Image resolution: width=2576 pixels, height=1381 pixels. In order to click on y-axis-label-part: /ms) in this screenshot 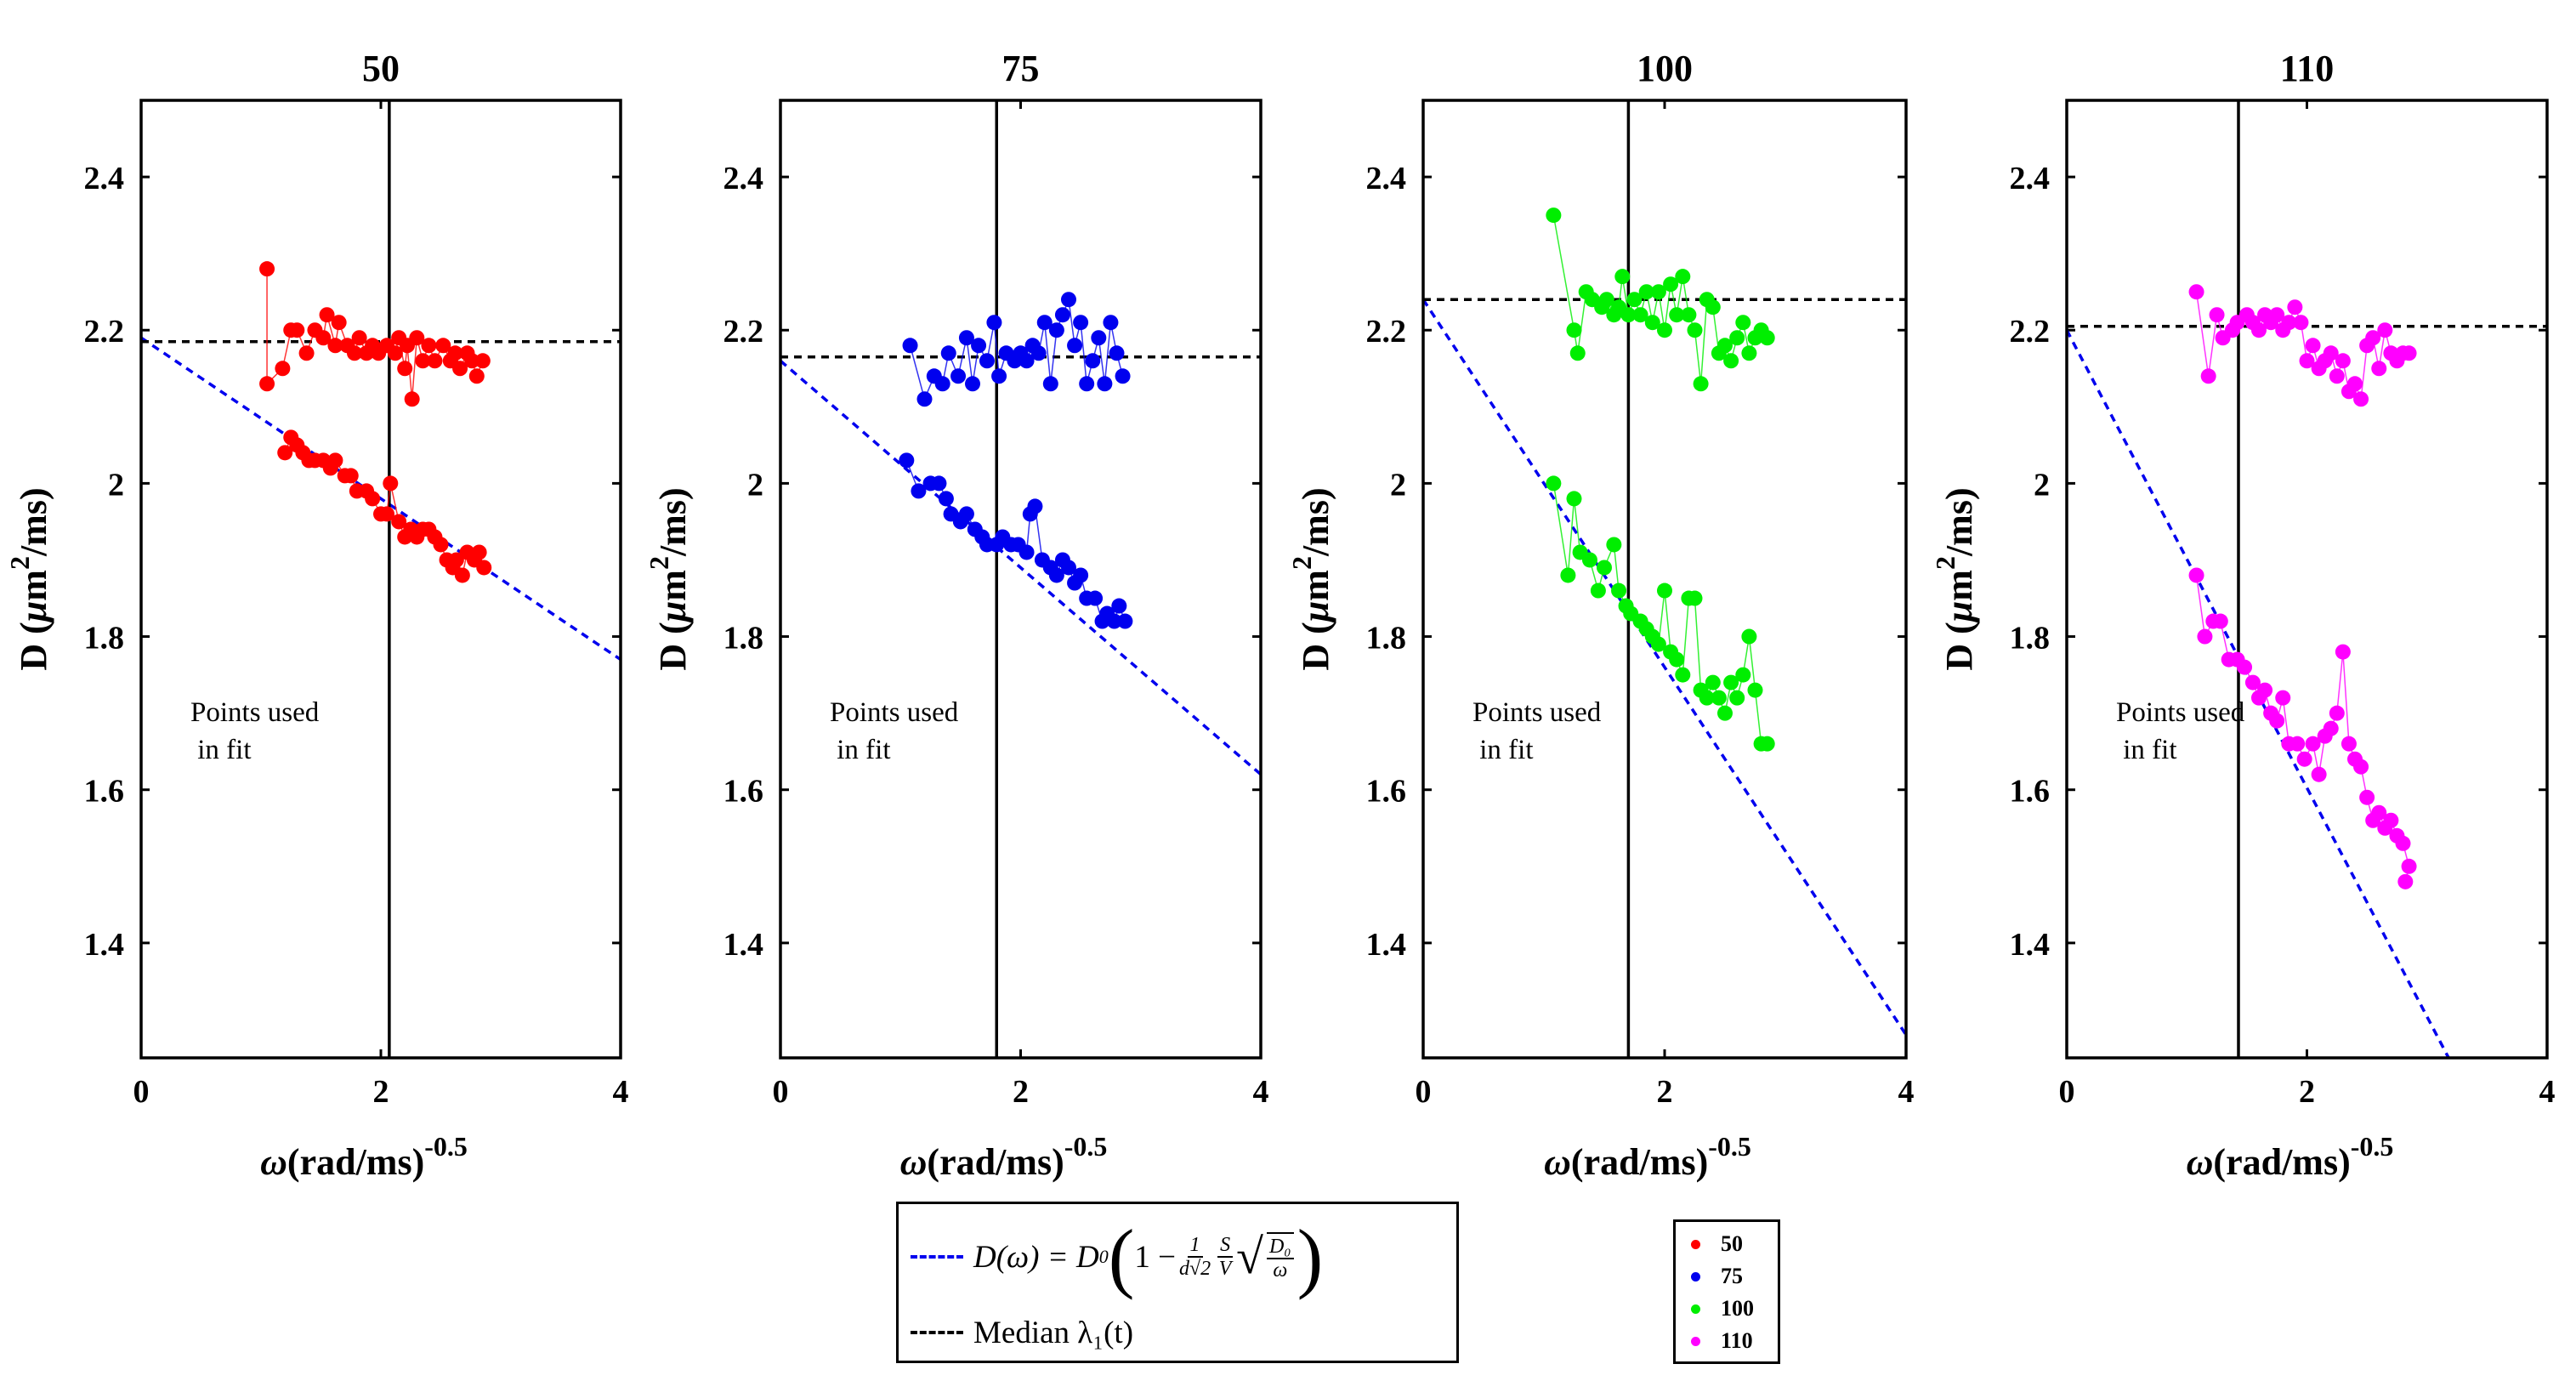, I will do `click(1316, 522)`.